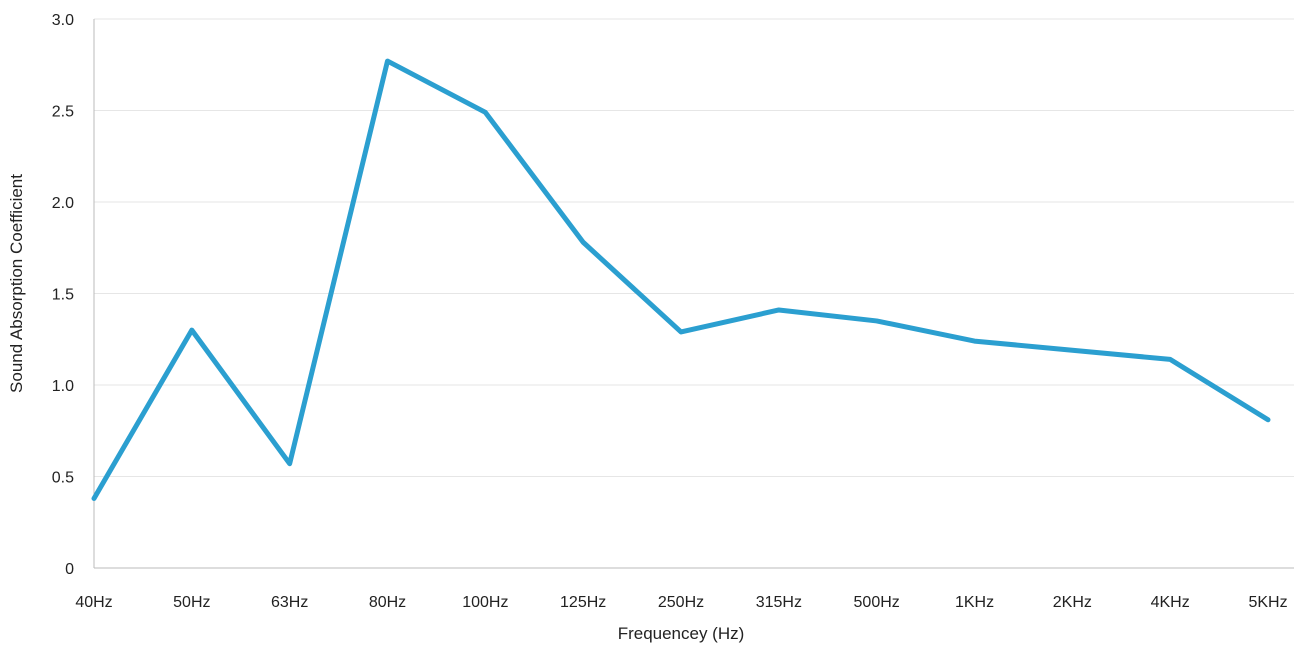  I want to click on y-tick-label: 1.5, so click(63, 295).